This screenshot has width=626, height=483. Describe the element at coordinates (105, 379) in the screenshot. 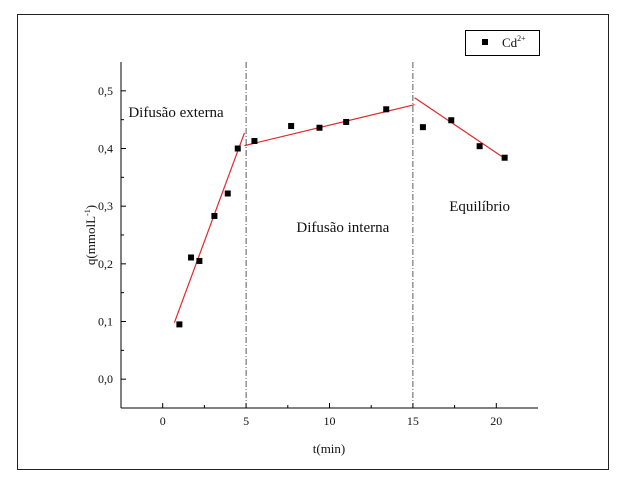

I see `y-tick-label: 0,0` at that location.